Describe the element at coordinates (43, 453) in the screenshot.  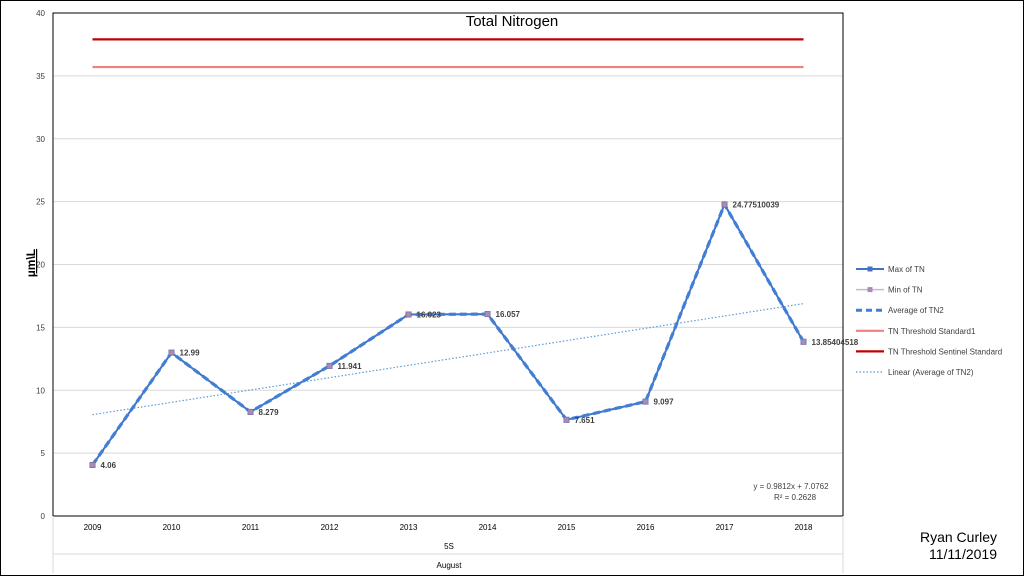
I see `y-tick-label: 5` at that location.